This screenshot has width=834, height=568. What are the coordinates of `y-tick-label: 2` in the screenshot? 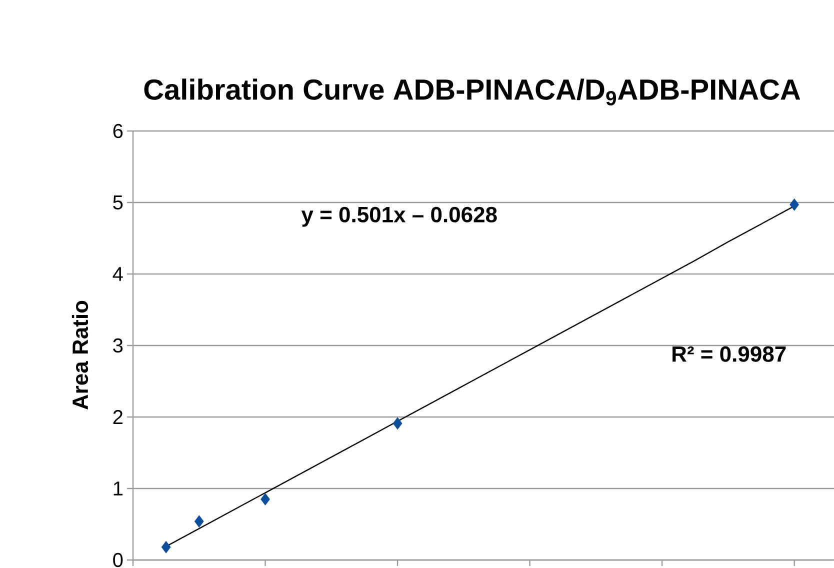 It's located at (117, 417).